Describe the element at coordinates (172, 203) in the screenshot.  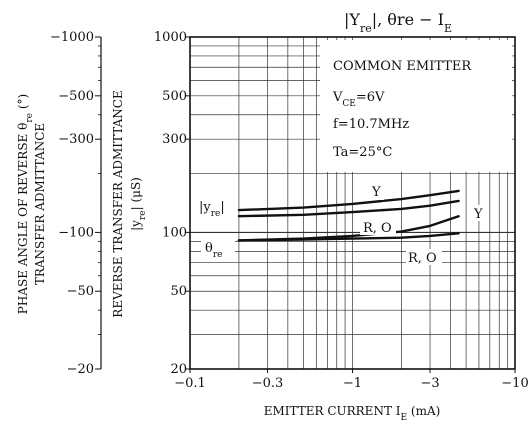
I see `main-y-axis: 1000 500 300 100 50 20` at that location.